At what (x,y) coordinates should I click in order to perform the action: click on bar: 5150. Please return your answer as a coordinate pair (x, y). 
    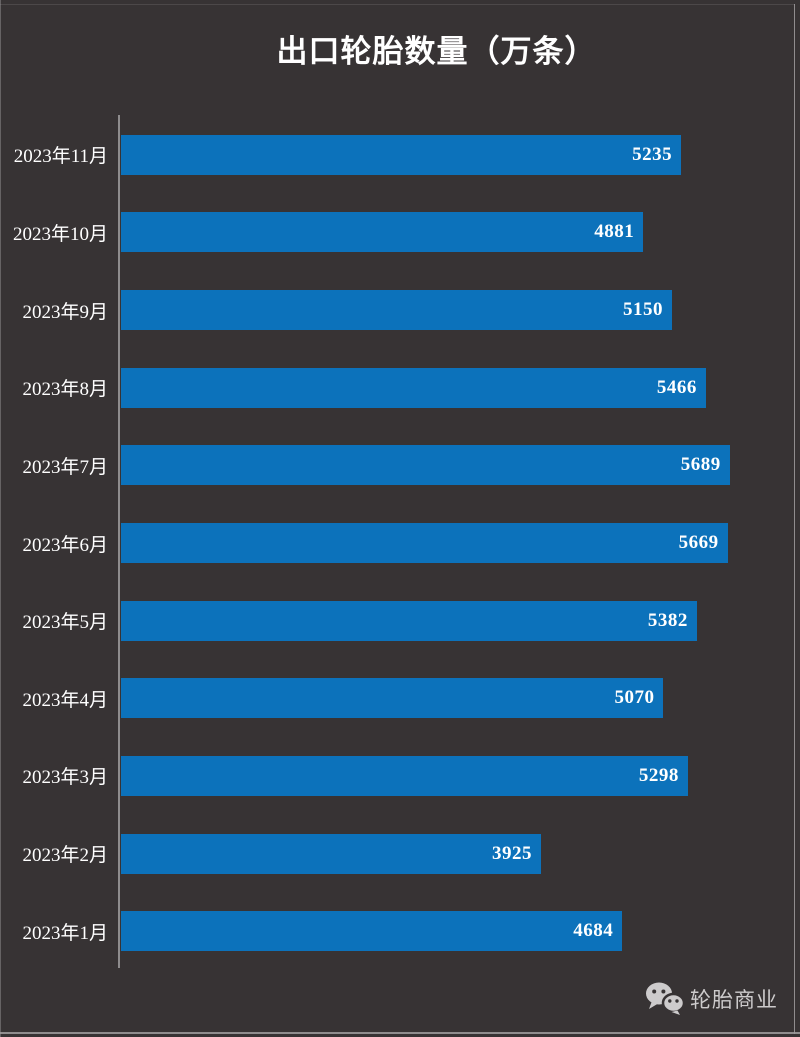
    Looking at the image, I should click on (397, 310).